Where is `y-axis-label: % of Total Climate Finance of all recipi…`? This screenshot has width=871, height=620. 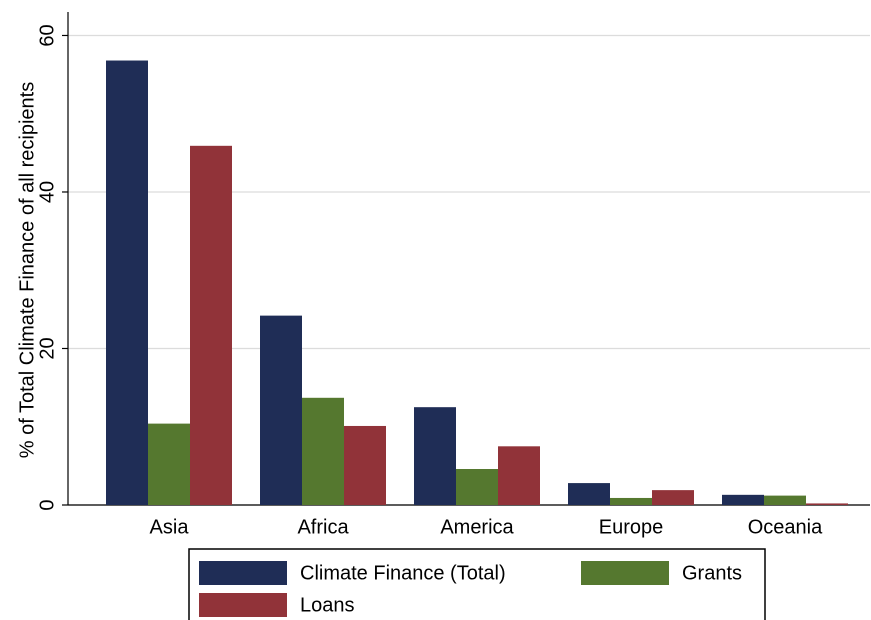
y-axis-label: % of Total Climate Finance of all recipi… is located at coordinates (27, 270).